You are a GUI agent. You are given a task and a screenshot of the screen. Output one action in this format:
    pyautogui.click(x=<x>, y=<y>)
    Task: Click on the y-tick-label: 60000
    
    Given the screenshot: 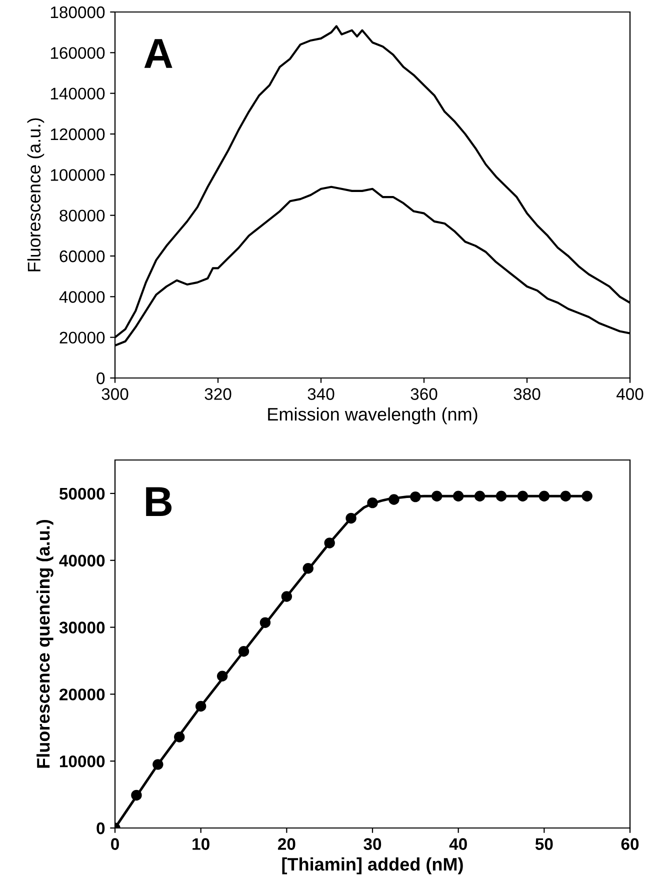 What is the action you would take?
    pyautogui.click(x=82, y=256)
    